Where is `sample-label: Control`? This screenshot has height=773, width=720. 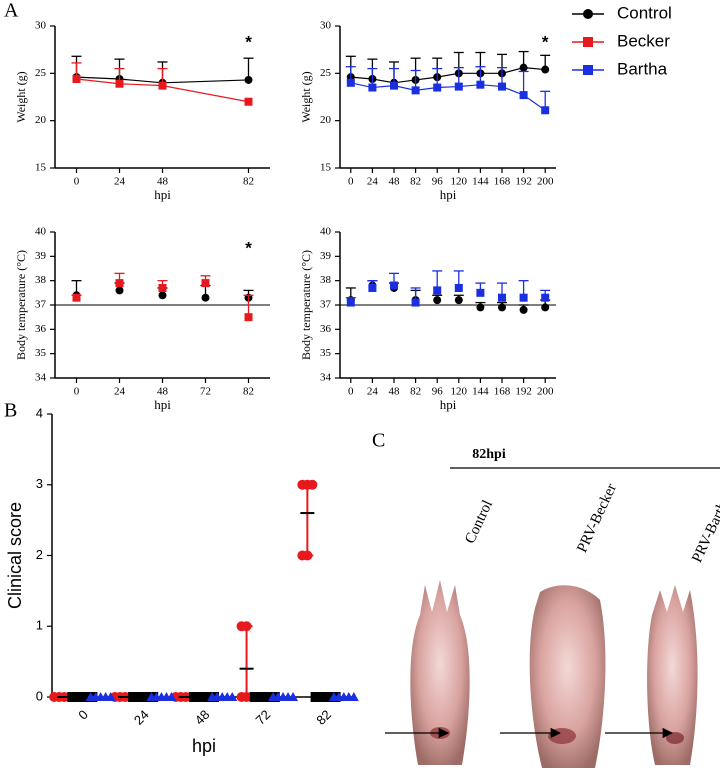
sample-label: Control is located at coordinates (479, 522).